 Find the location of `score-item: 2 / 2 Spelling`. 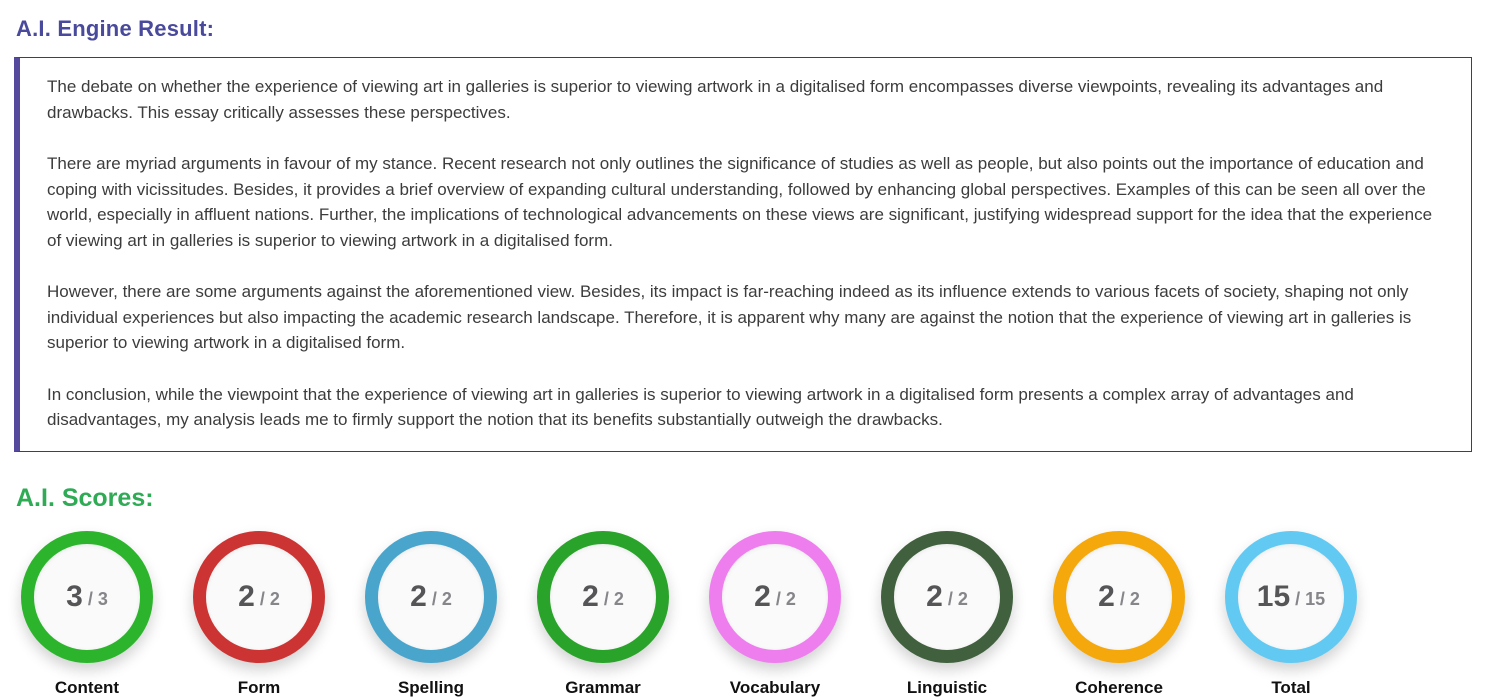

score-item: 2 / 2 Spelling is located at coordinates (431, 614).